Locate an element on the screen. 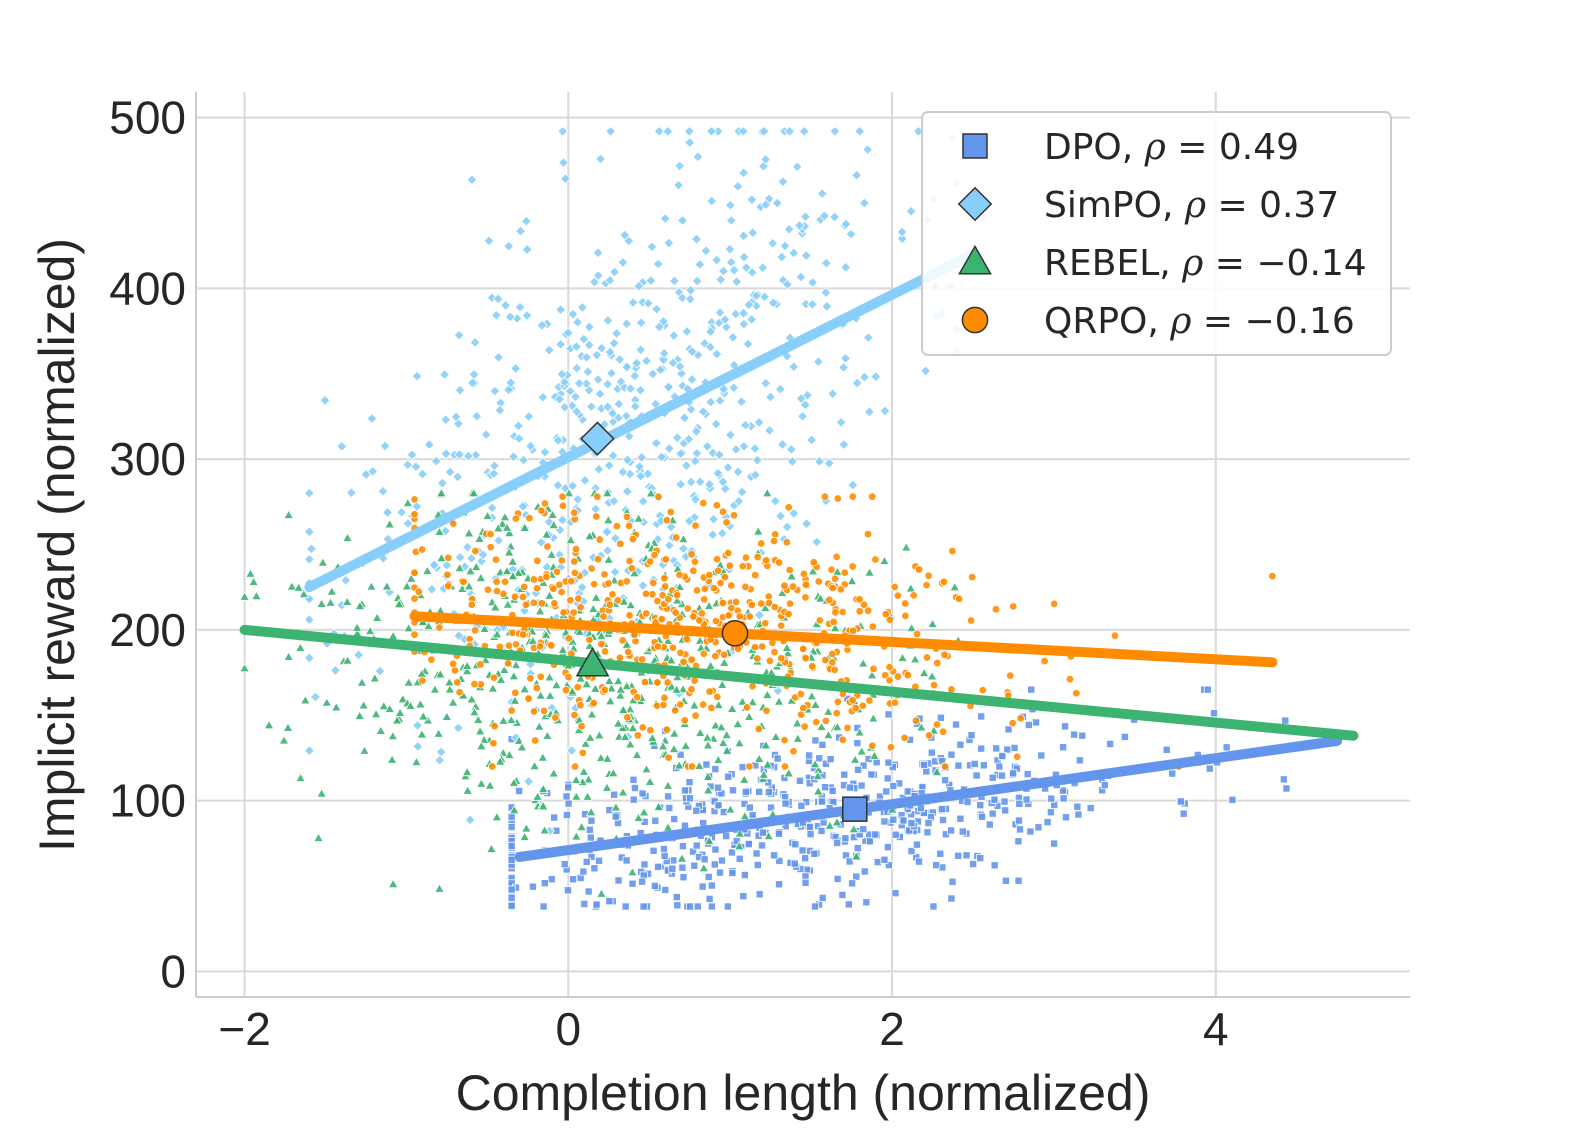 The height and width of the screenshot is (1135, 1579). legend-marker-dpo is located at coordinates (975, 146).